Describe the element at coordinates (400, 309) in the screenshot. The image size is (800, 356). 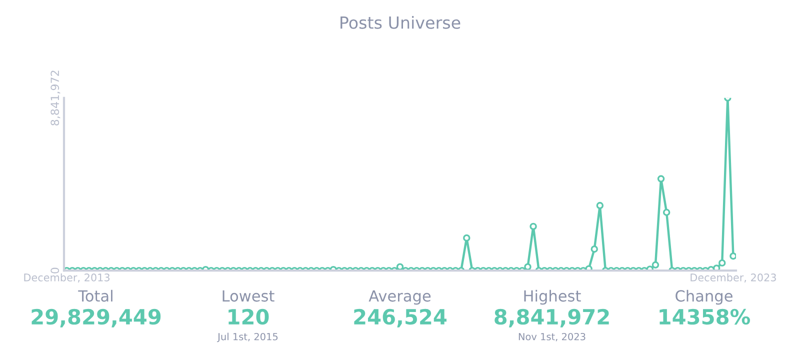
I see `text: Average 246,524` at that location.